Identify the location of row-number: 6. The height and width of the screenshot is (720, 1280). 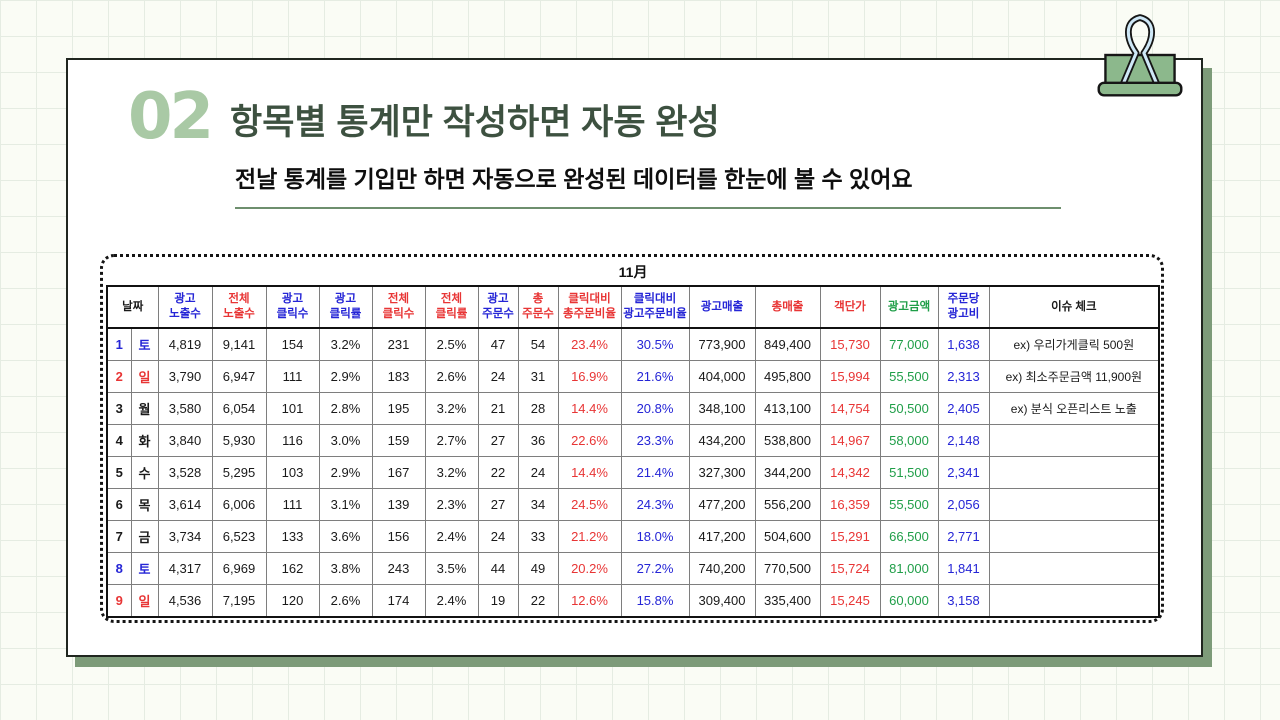
(119, 504).